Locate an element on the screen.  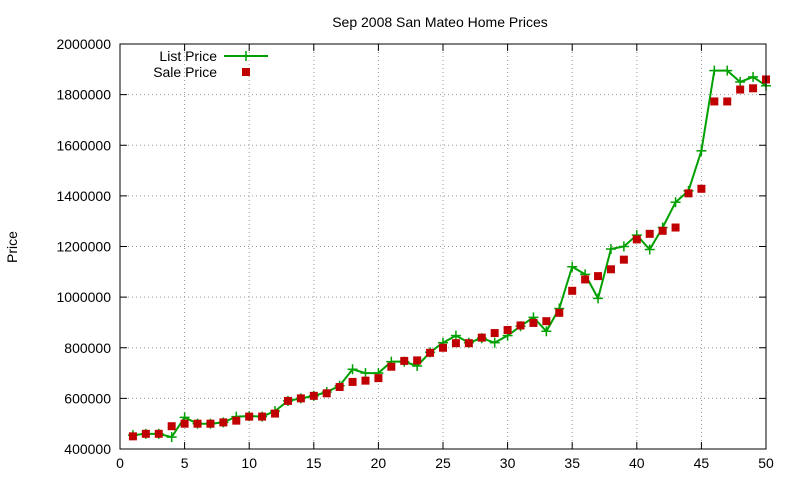
x-tick-label: 35 is located at coordinates (572, 463).